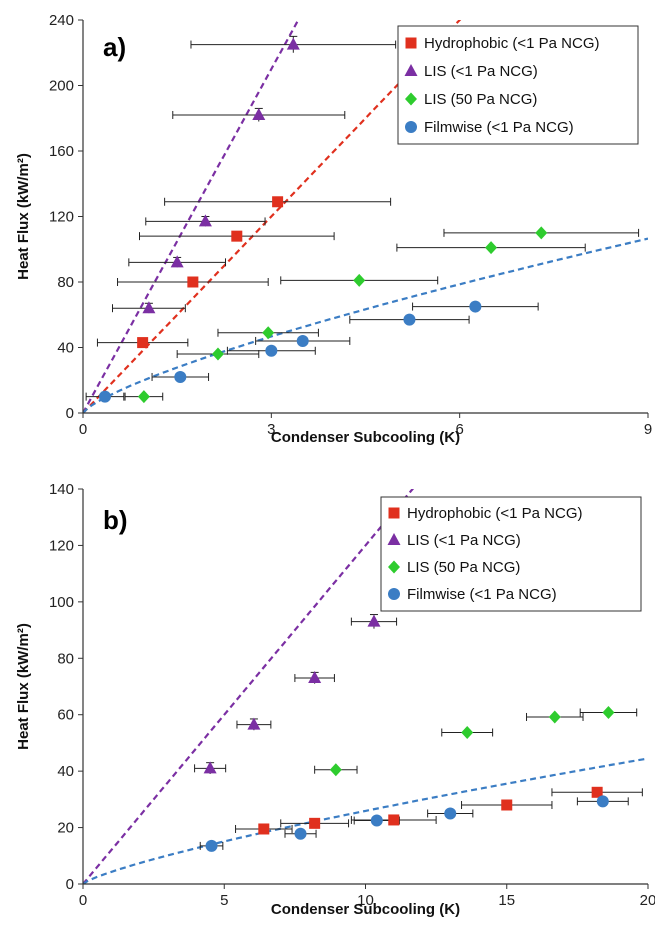 The width and height of the screenshot is (655, 944). What do you see at coordinates (648, 429) in the screenshot?
I see `x-tick-label: 9` at bounding box center [648, 429].